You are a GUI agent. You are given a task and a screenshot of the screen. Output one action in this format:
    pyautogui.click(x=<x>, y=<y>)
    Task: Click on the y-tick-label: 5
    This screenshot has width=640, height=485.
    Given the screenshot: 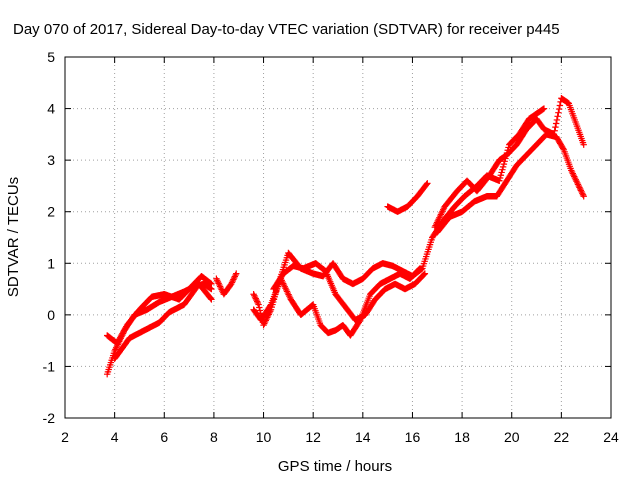 What is the action you would take?
    pyautogui.click(x=51, y=57)
    